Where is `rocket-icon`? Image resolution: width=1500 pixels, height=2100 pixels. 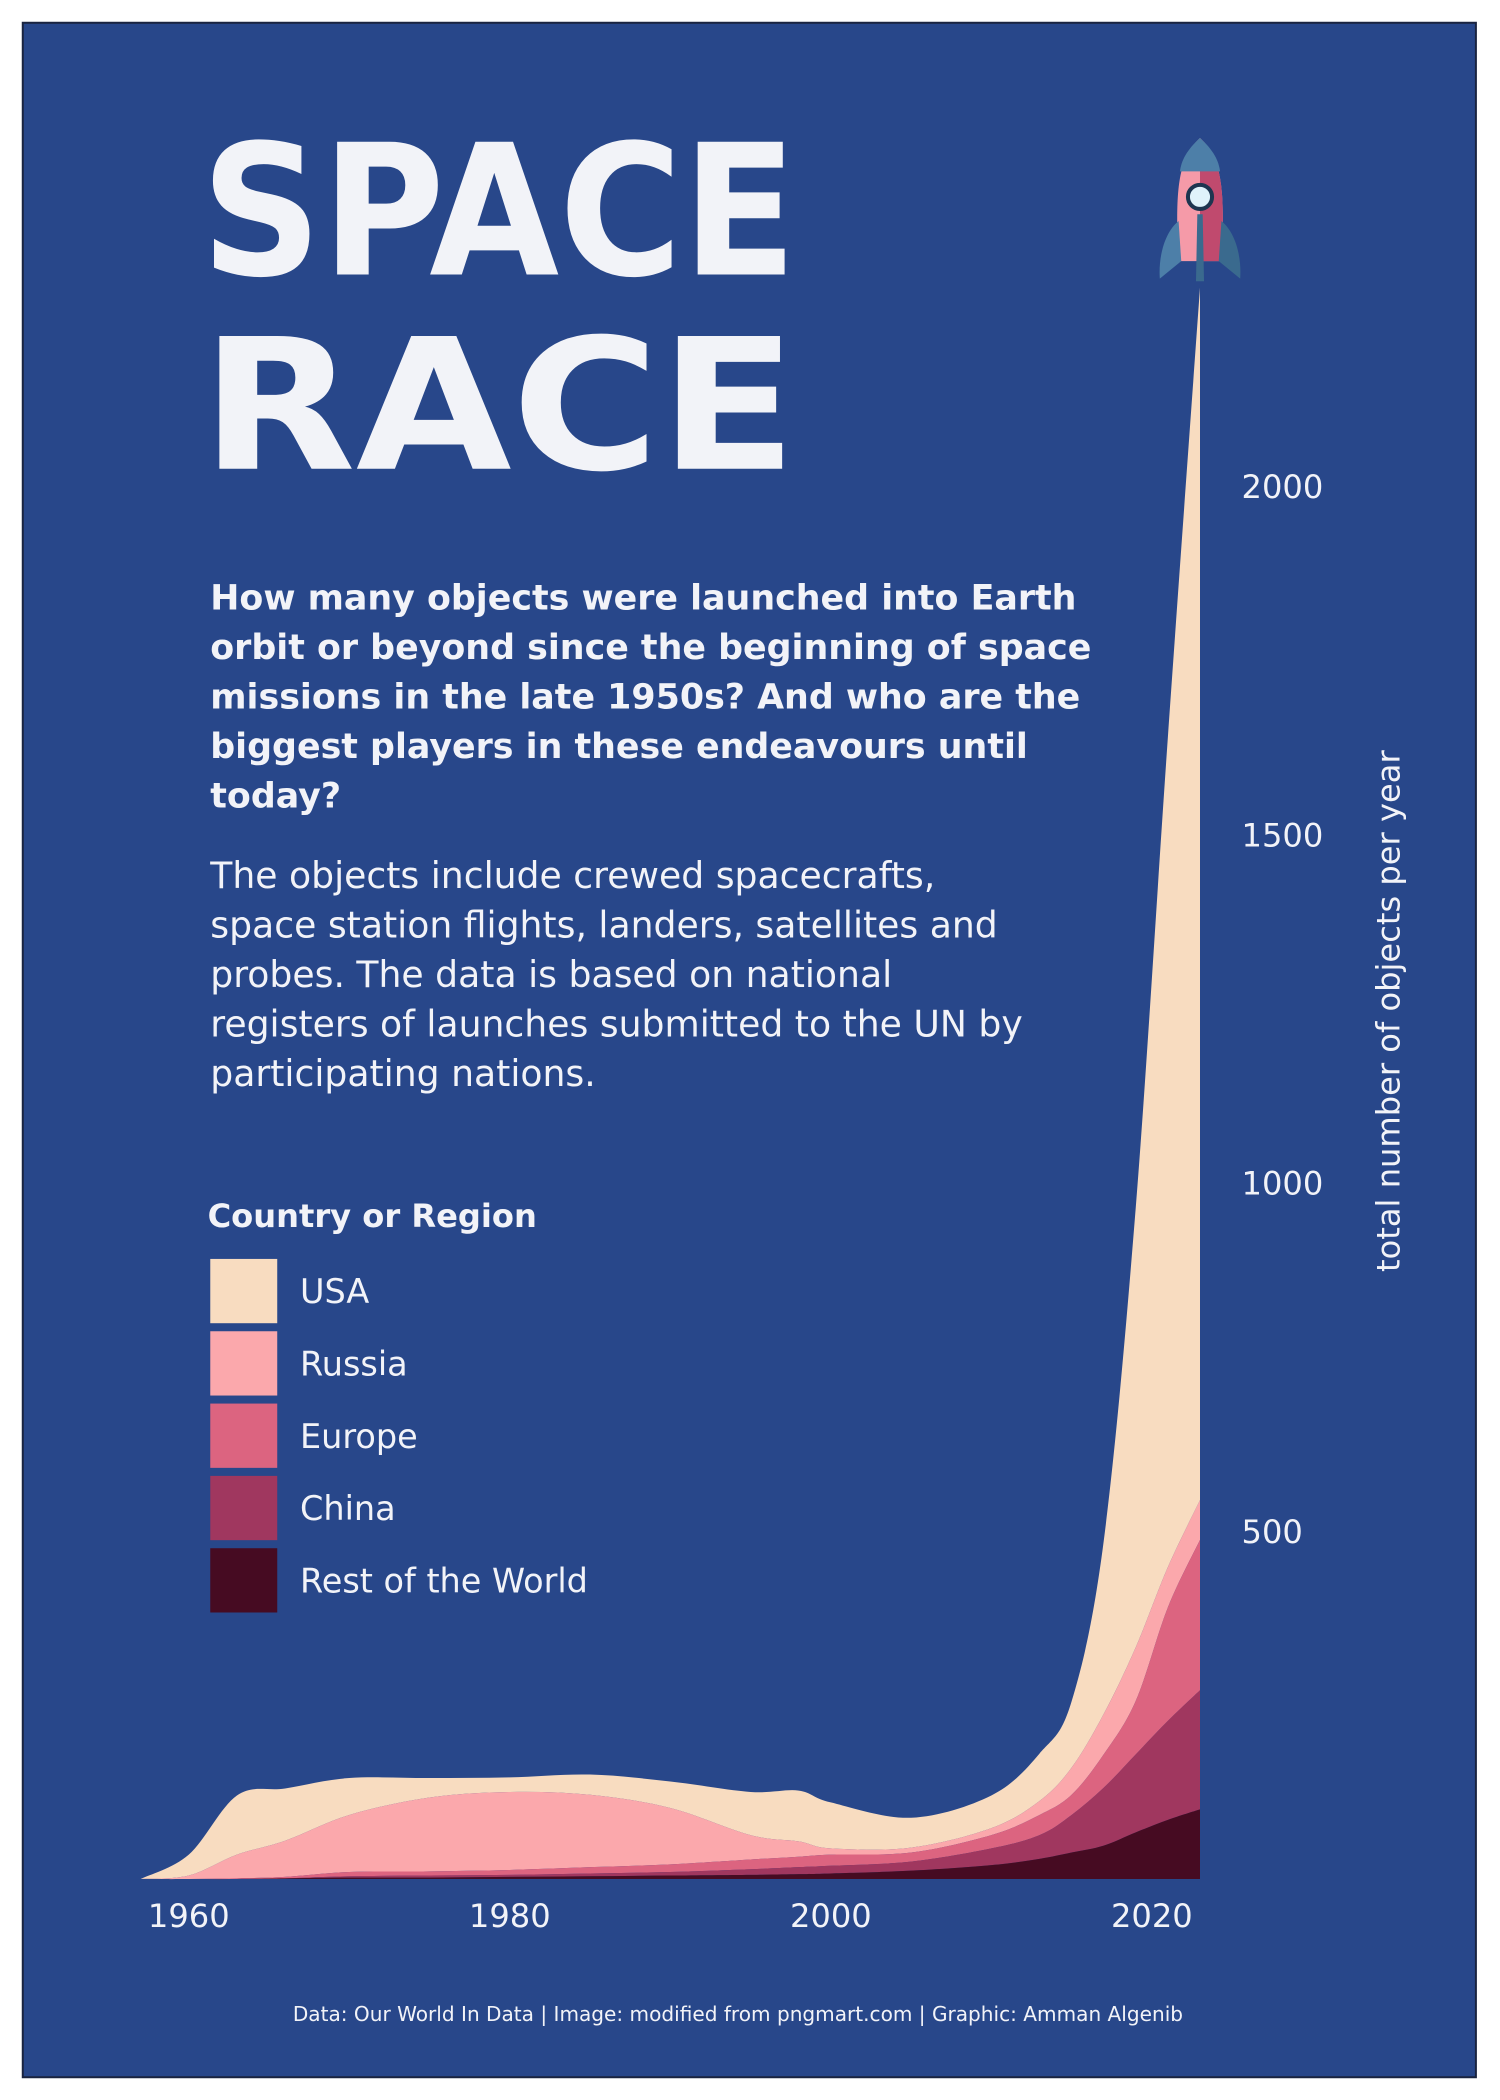
rocket-icon is located at coordinates (1200, 209).